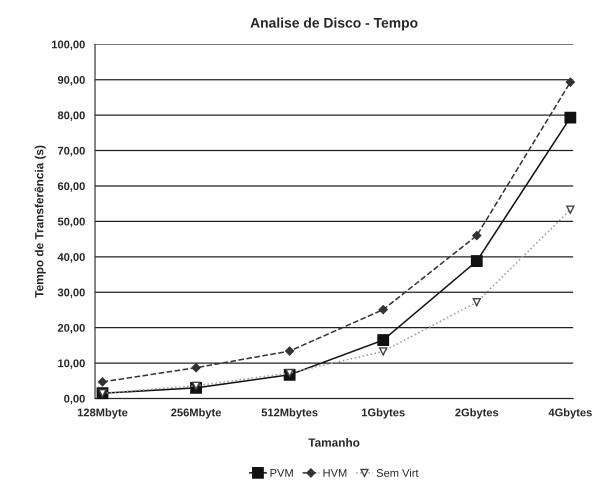  Describe the element at coordinates (71, 293) in the screenshot. I see `y-tick-label: 30,00` at that location.